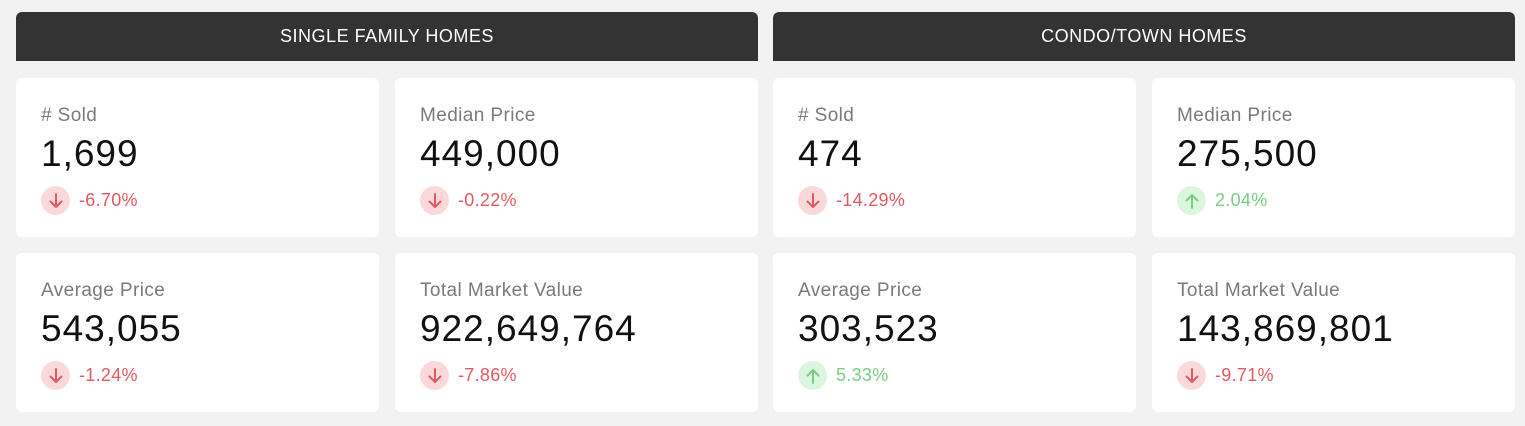 The image size is (1525, 426). What do you see at coordinates (487, 375) in the screenshot?
I see `stat-change-percent: -7.86%` at bounding box center [487, 375].